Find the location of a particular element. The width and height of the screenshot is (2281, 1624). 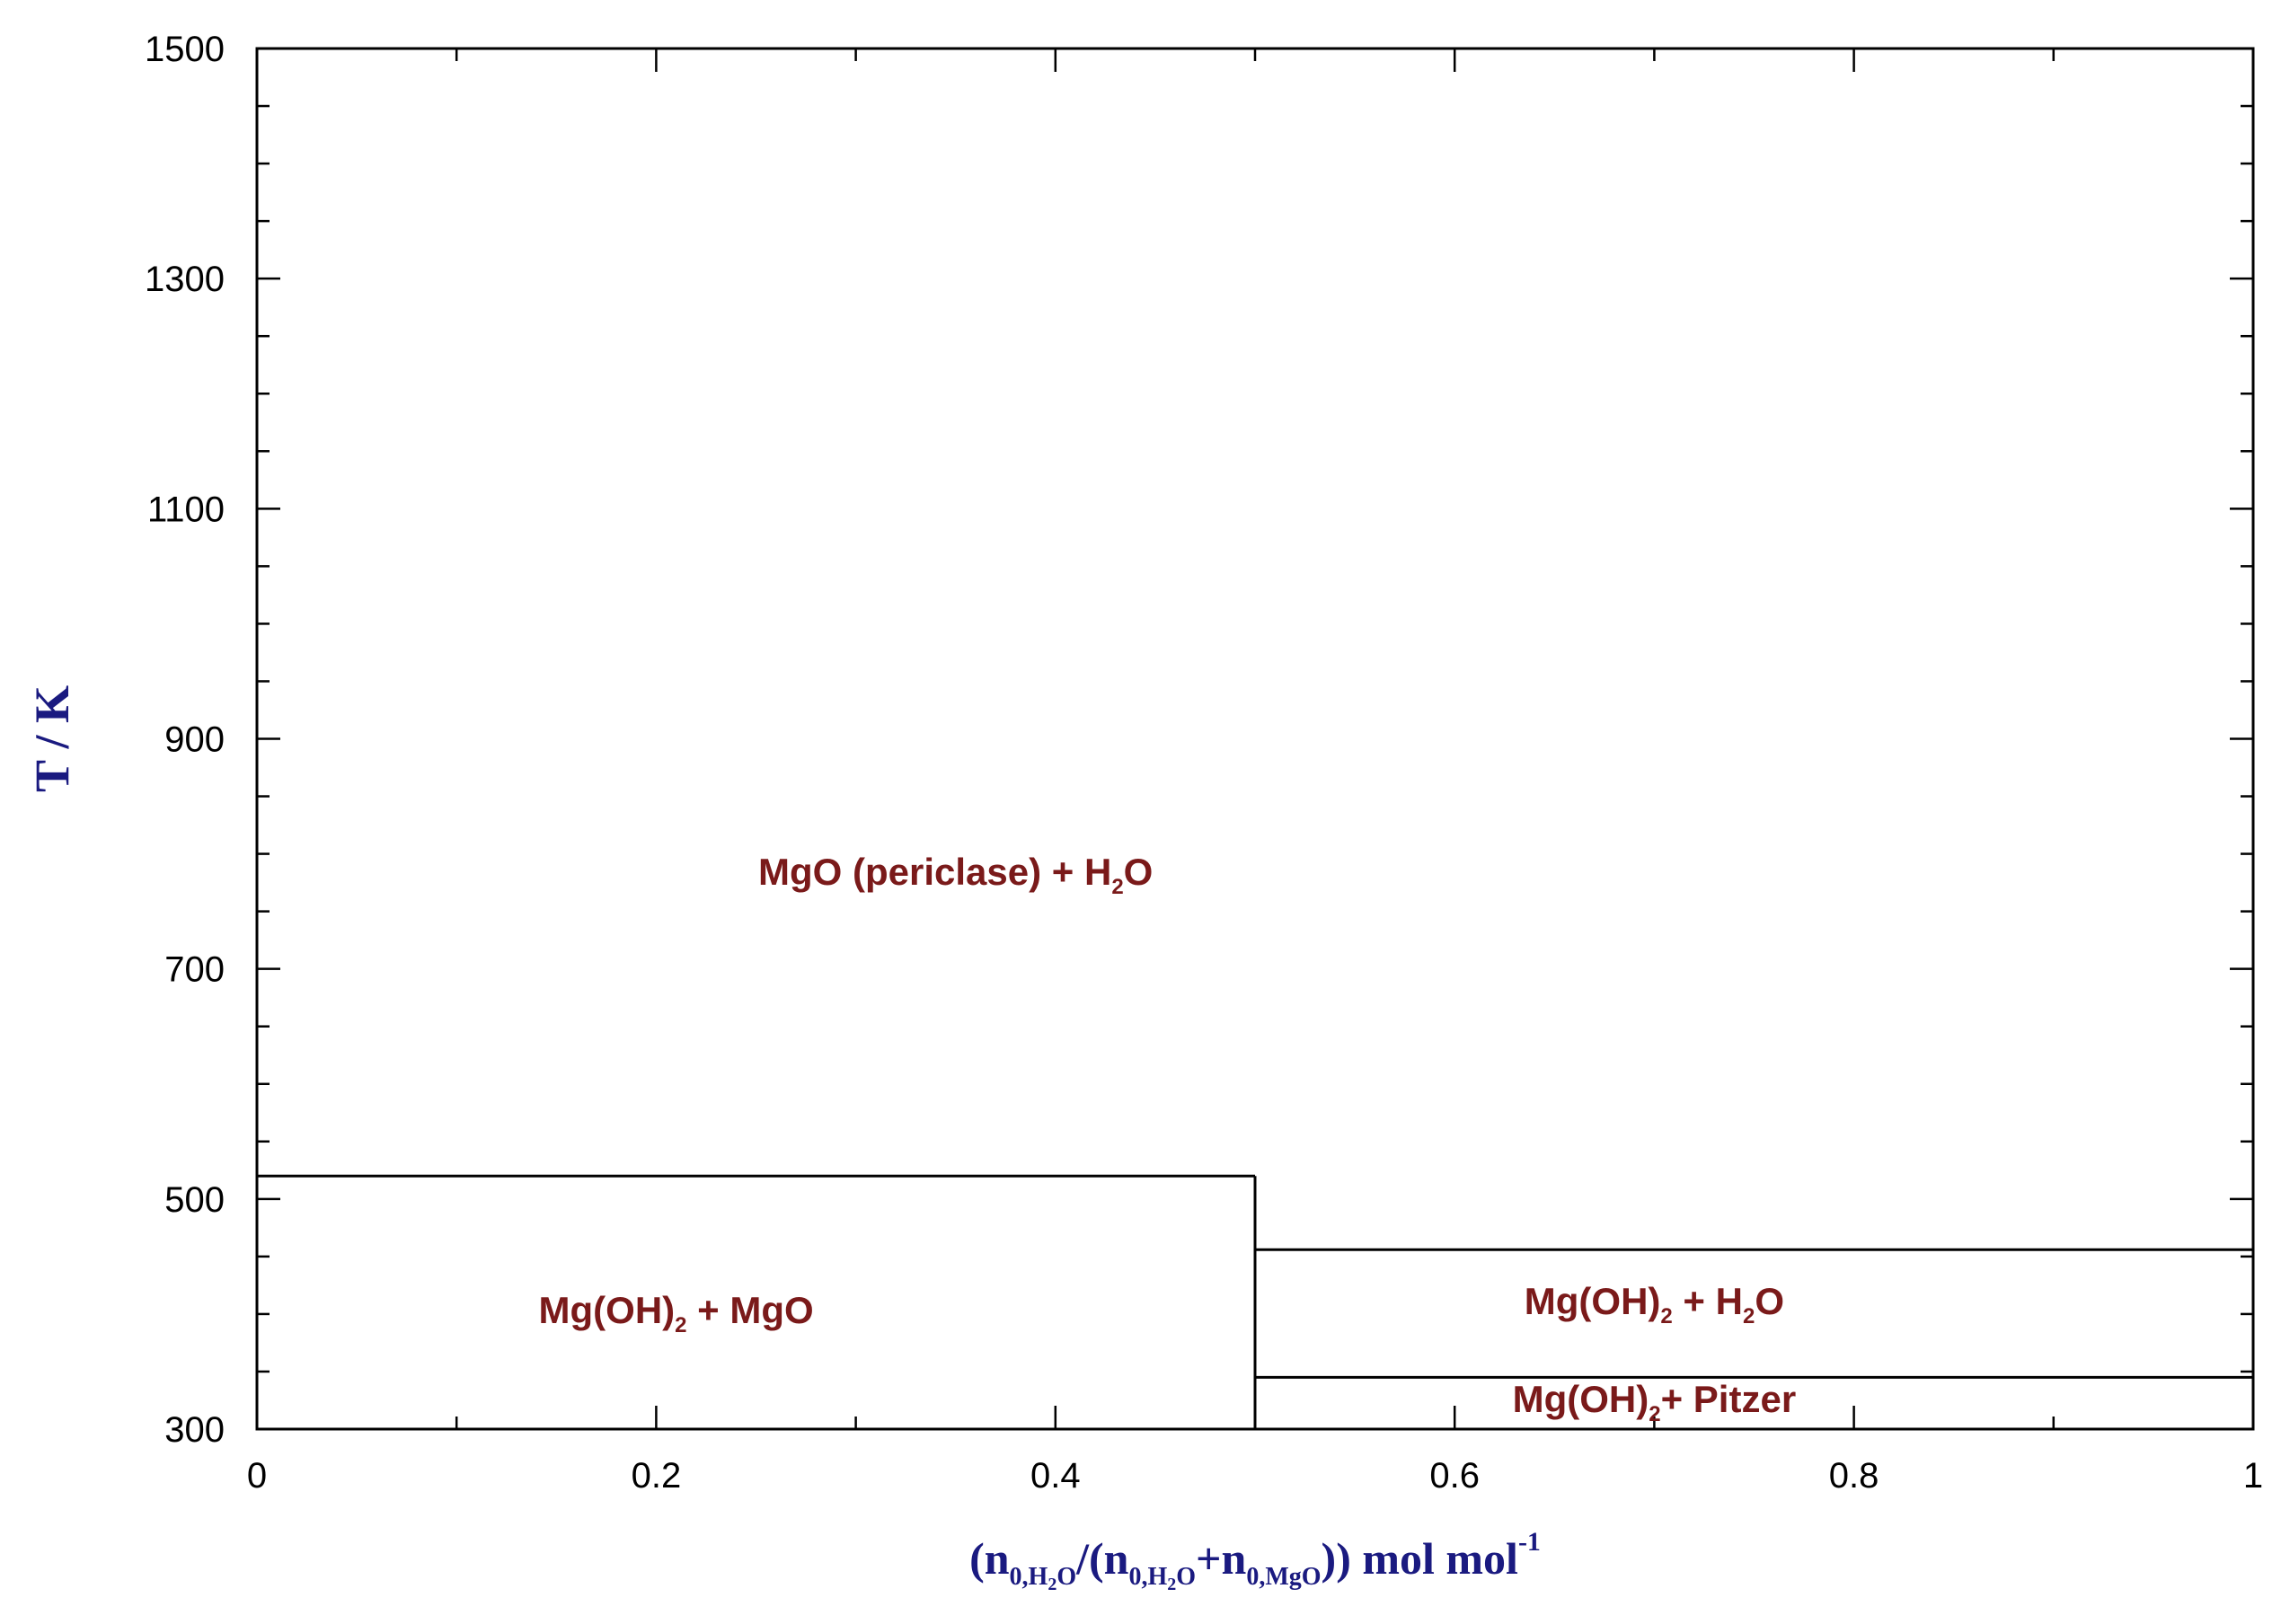

y-tick-label: 900 is located at coordinates (194, 740).